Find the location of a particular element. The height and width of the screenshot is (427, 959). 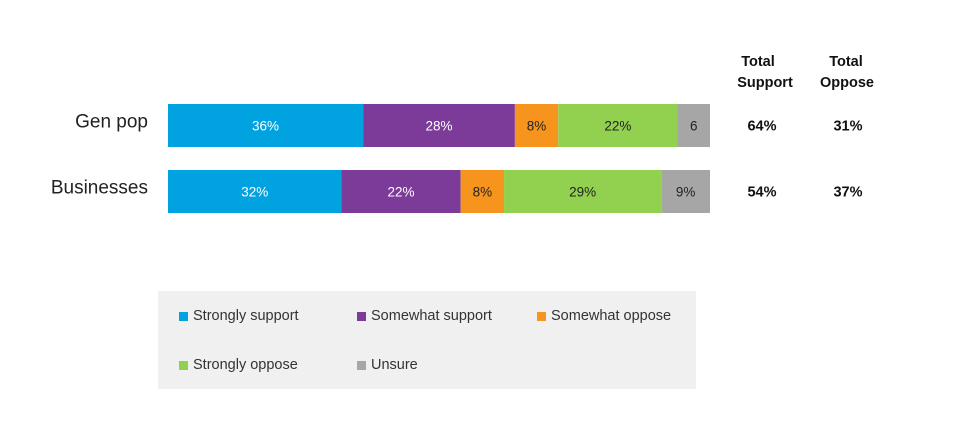

legend-label: Strongly oppose is located at coordinates (245, 365).